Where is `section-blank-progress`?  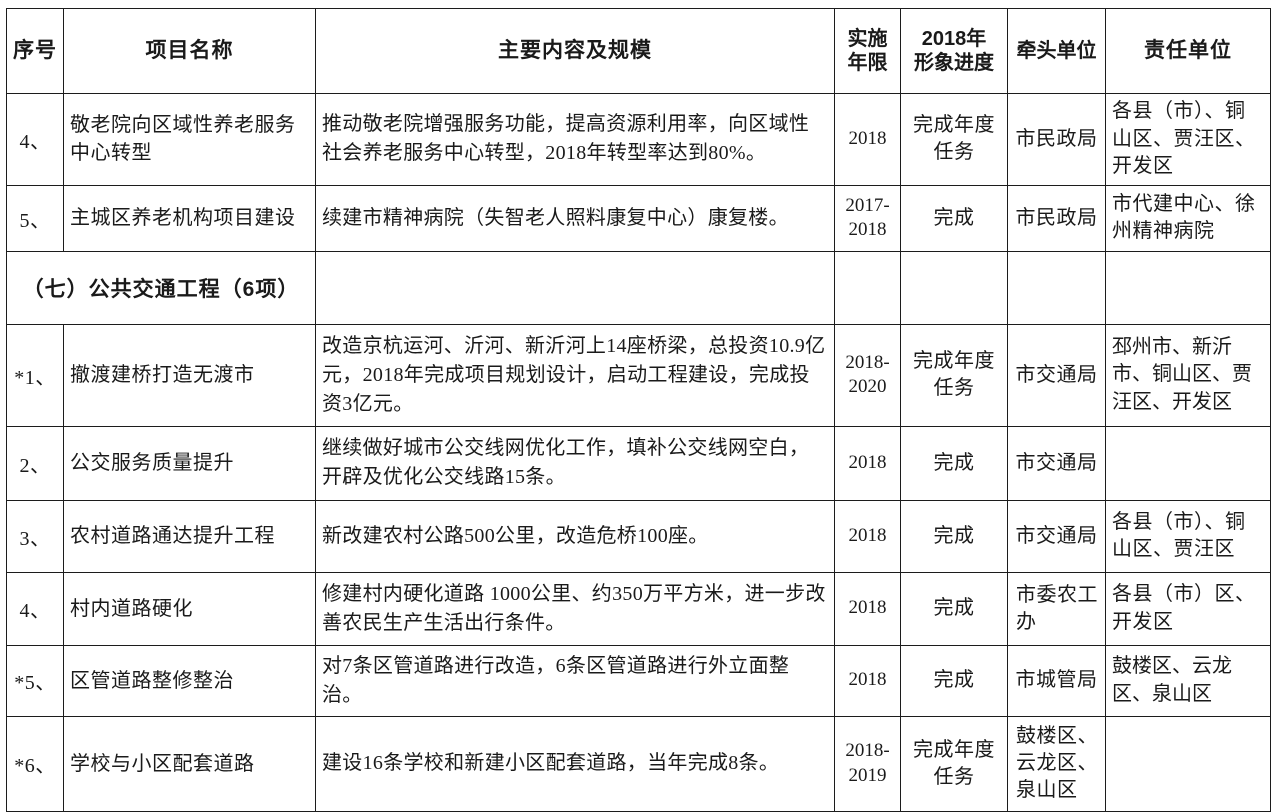
section-blank-progress is located at coordinates (954, 287).